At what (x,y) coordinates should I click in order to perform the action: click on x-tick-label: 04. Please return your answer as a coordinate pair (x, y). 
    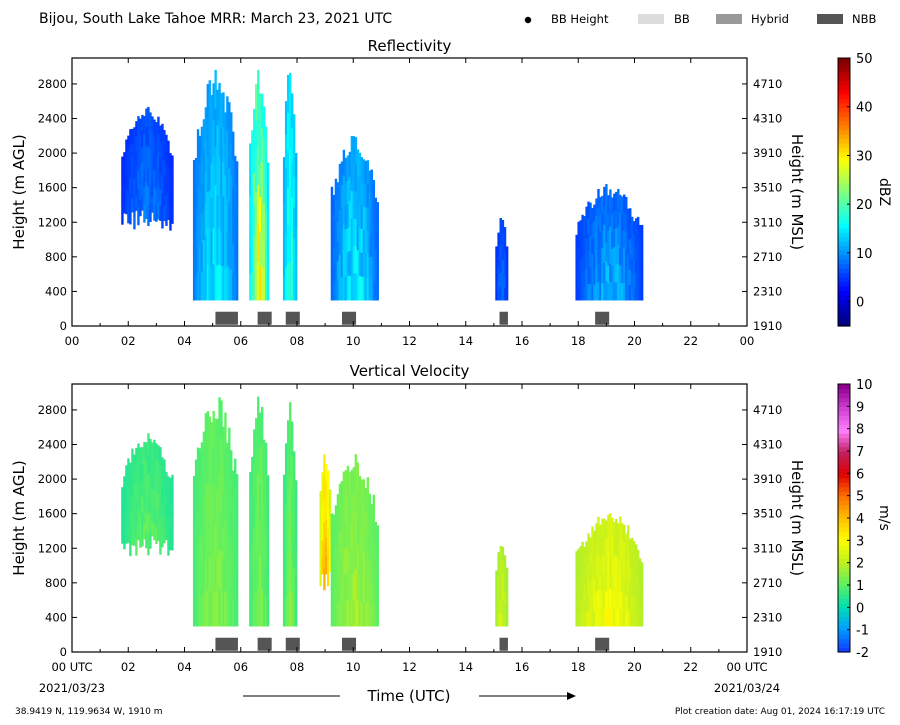
    Looking at the image, I should click on (184, 667).